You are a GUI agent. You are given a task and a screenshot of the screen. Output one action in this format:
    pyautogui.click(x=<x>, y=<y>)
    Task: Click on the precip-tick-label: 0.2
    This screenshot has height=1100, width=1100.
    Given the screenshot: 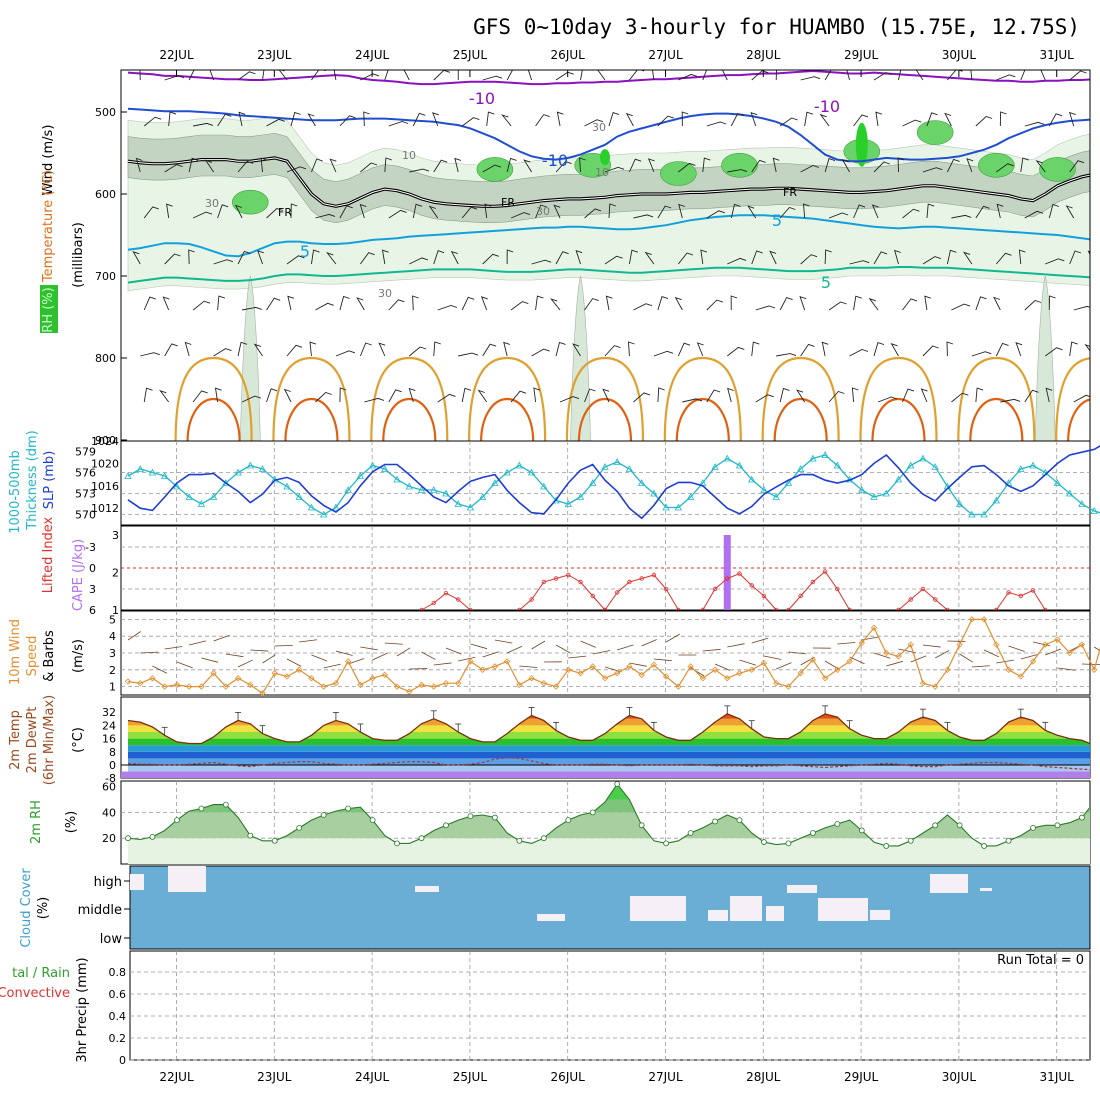 What is the action you would take?
    pyautogui.click(x=118, y=1038)
    